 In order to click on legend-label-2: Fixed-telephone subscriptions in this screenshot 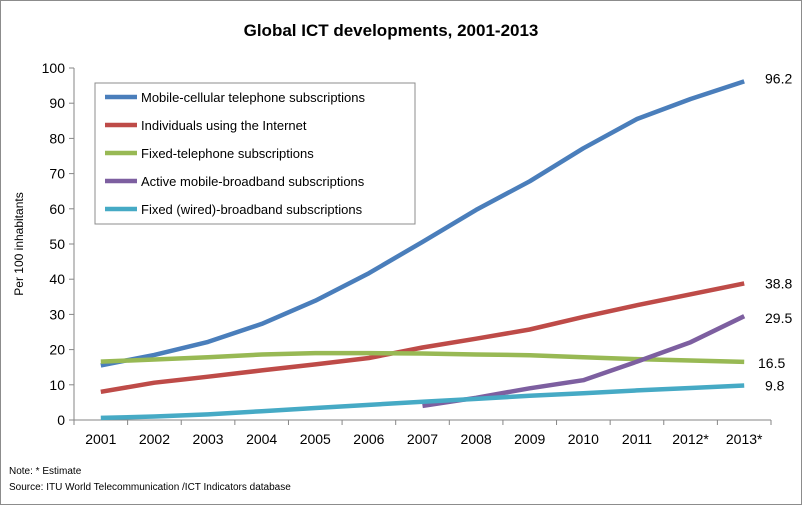, I will do `click(227, 153)`.